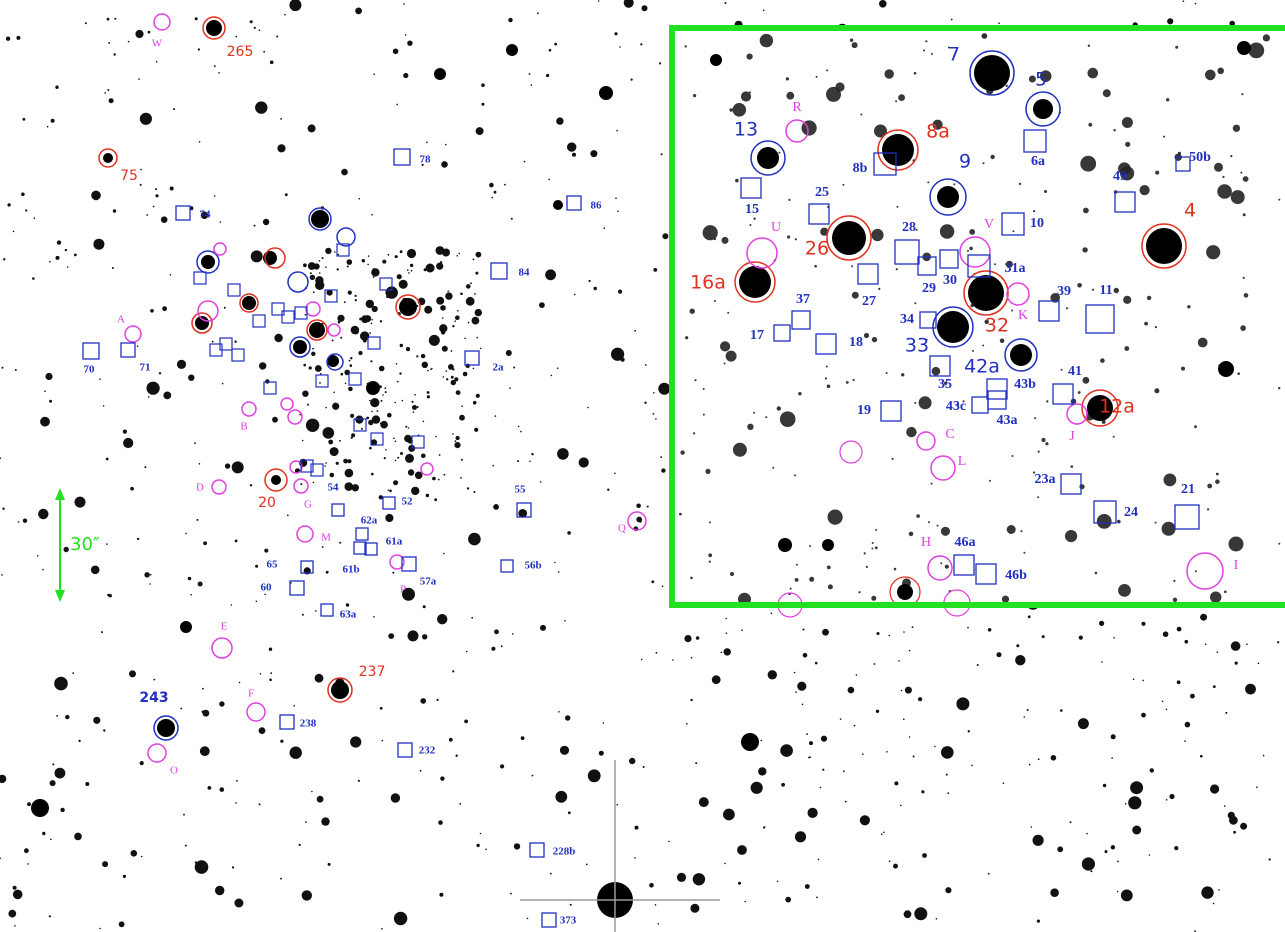  I want to click on star-label: 62a, so click(369, 521).